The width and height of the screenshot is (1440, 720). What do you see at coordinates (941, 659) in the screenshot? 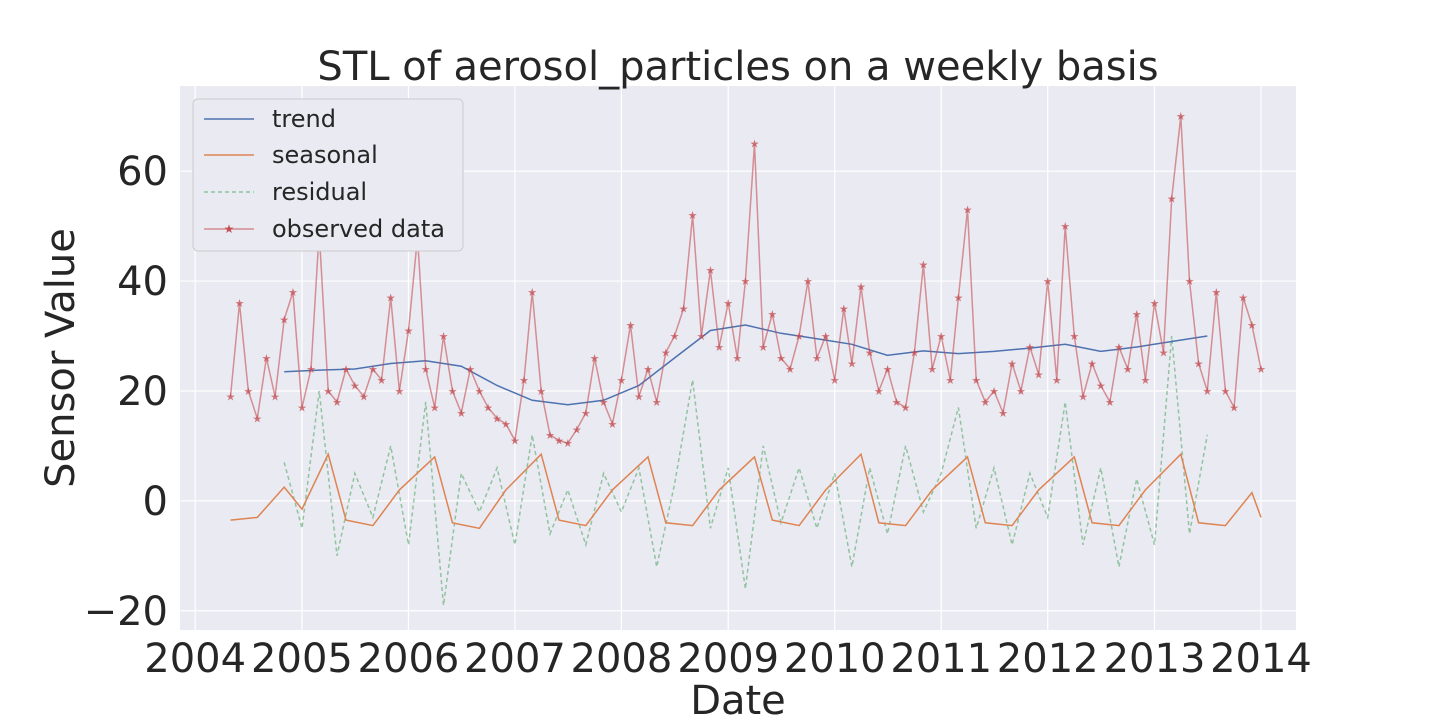
I see `x-tick-label: 2011` at bounding box center [941, 659].